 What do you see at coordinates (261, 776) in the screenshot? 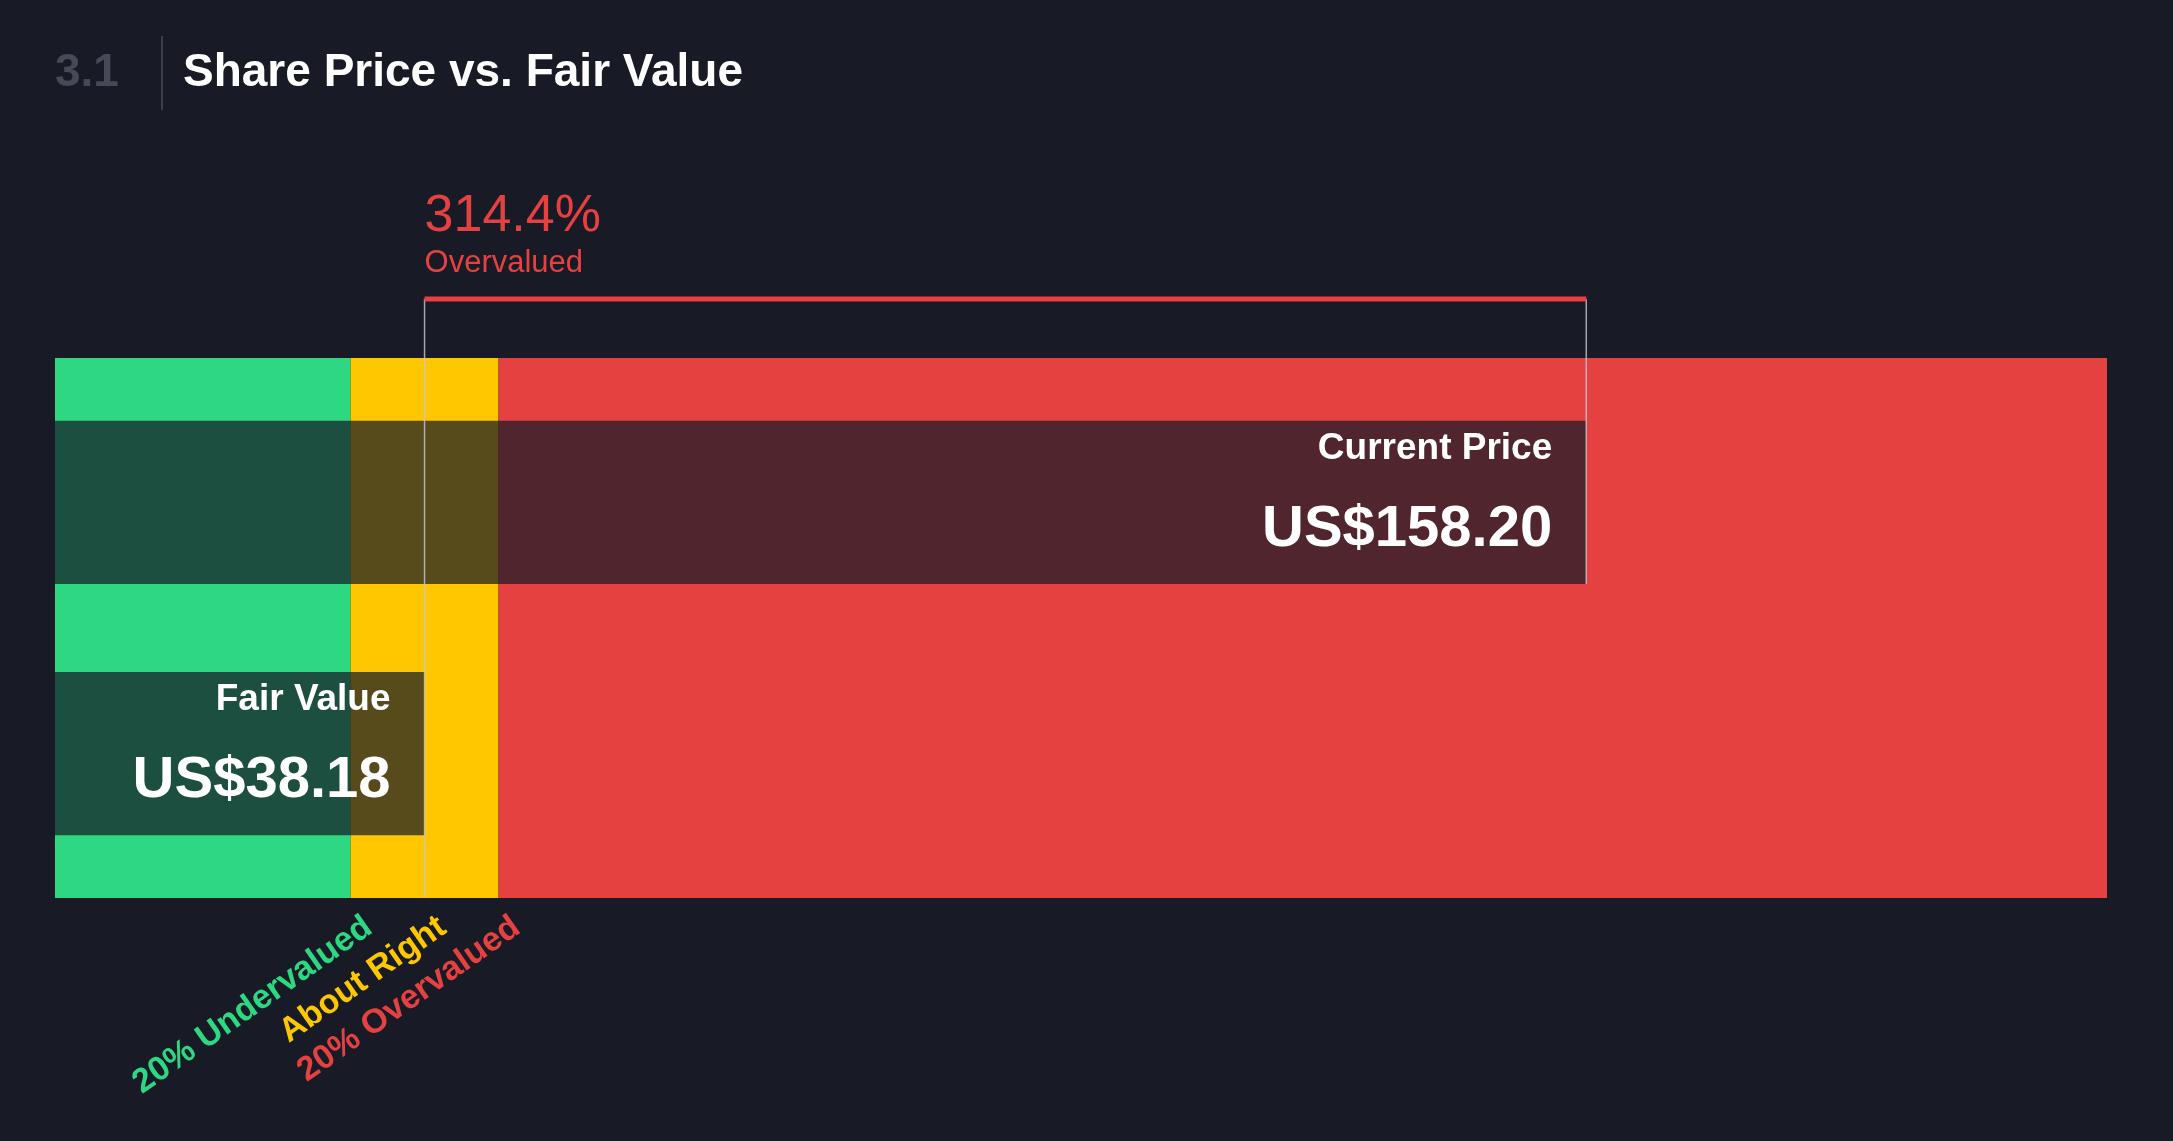
I see `data-label: US$38.18` at bounding box center [261, 776].